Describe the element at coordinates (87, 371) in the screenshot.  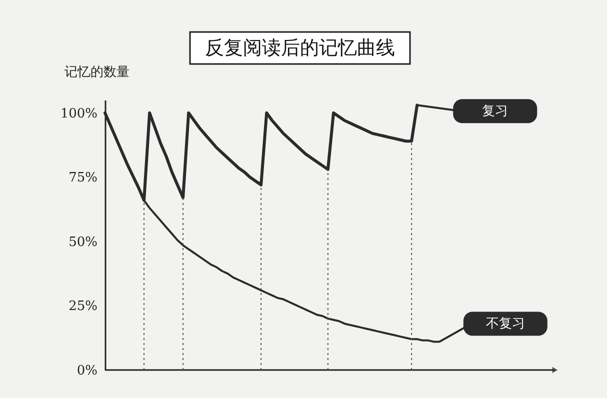
I see `y-tick-label: 0%` at that location.